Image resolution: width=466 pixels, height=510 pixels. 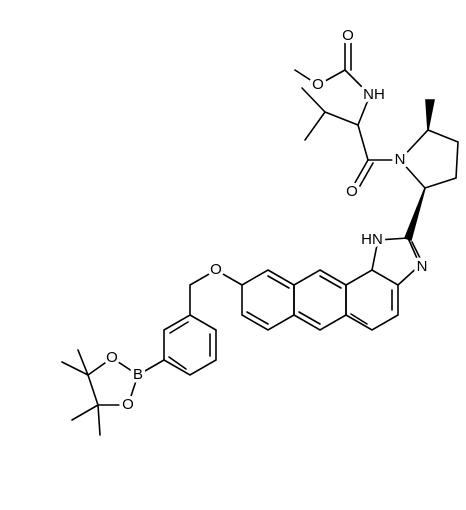 I want to click on atom-label: NH, so click(x=374, y=94).